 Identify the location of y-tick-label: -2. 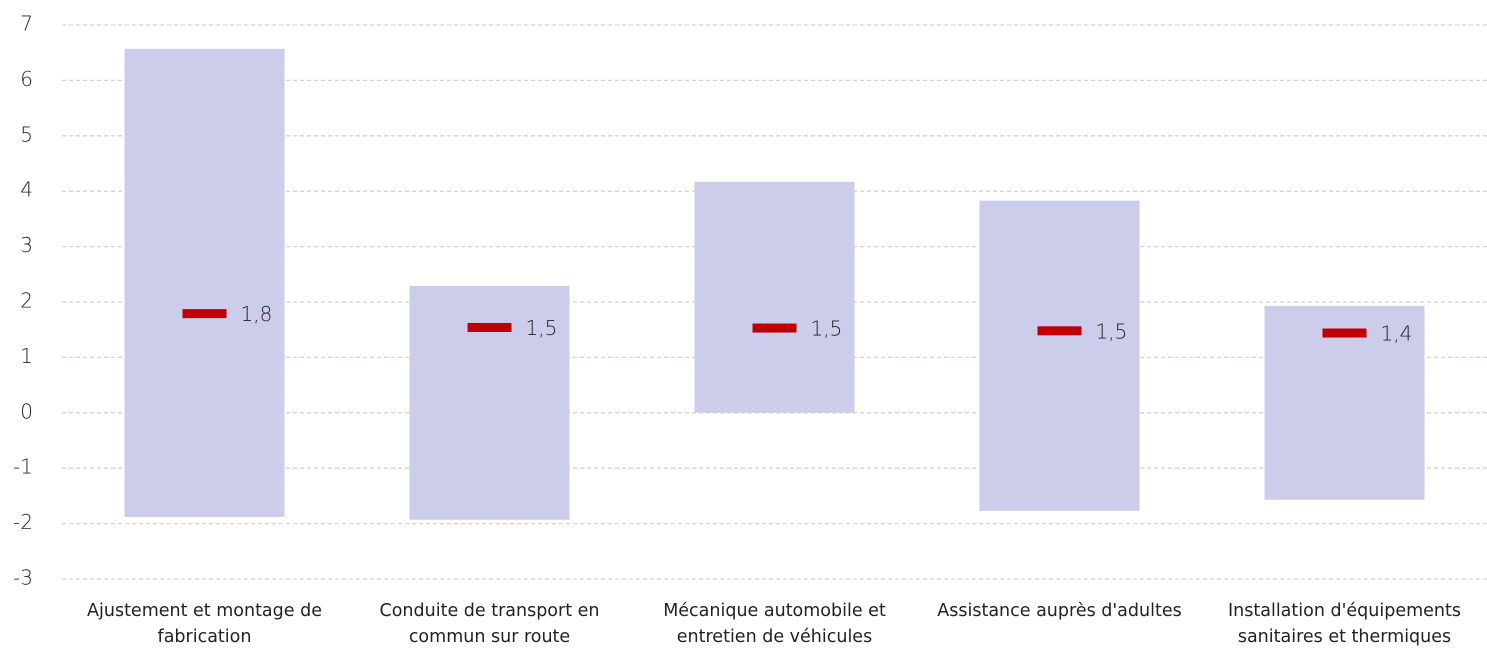
(23, 522).